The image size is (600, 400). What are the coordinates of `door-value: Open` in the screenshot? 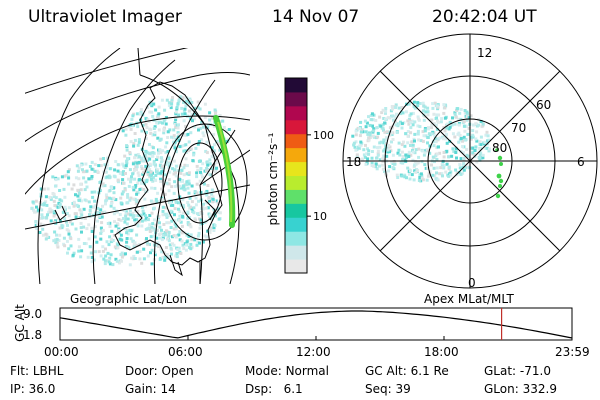 It's located at (177, 371).